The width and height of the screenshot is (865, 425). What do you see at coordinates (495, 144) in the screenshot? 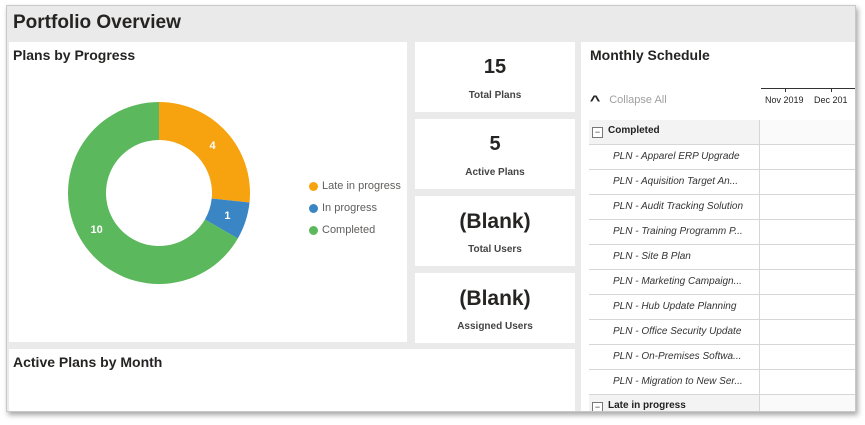
I see `kpi-value: 5` at bounding box center [495, 144].